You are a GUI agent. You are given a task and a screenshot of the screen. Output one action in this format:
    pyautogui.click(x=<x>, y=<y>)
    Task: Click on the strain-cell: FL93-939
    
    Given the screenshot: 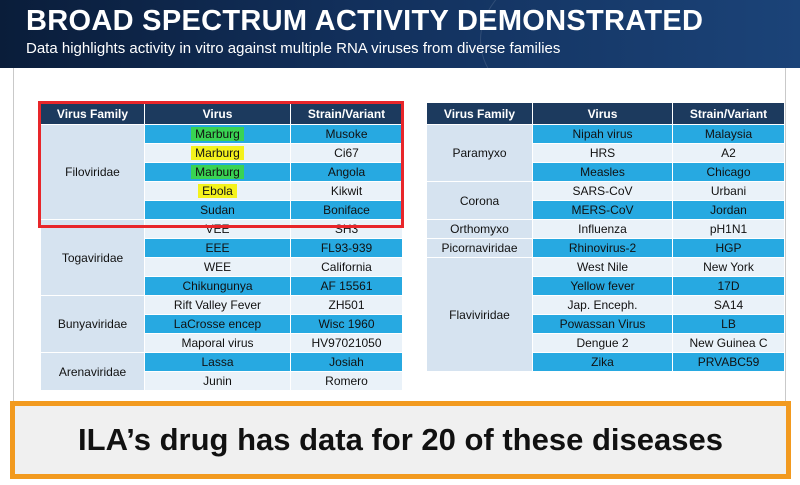 What is the action you would take?
    pyautogui.click(x=346, y=248)
    